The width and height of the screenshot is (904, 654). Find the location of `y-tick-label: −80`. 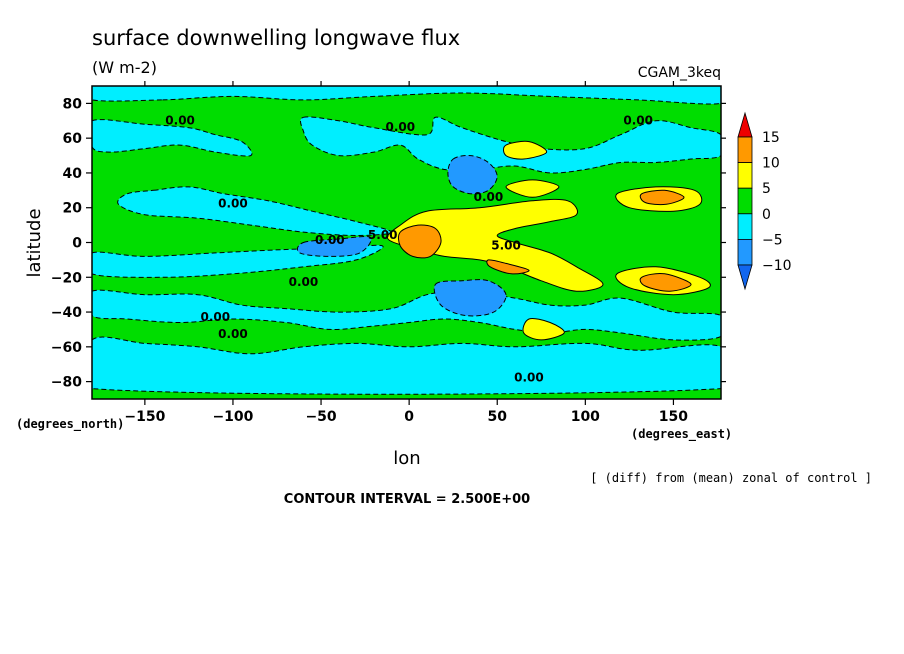

y-tick-label: −80 is located at coordinates (66, 383).